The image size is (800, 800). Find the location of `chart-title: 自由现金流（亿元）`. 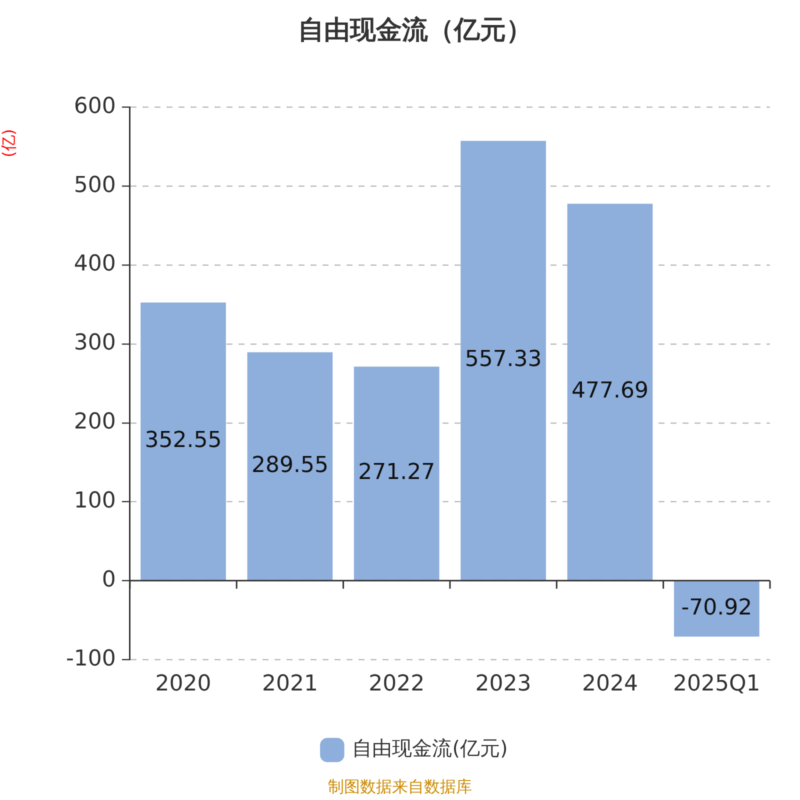

chart-title: 自由现金流（亿元） is located at coordinates (415, 30).